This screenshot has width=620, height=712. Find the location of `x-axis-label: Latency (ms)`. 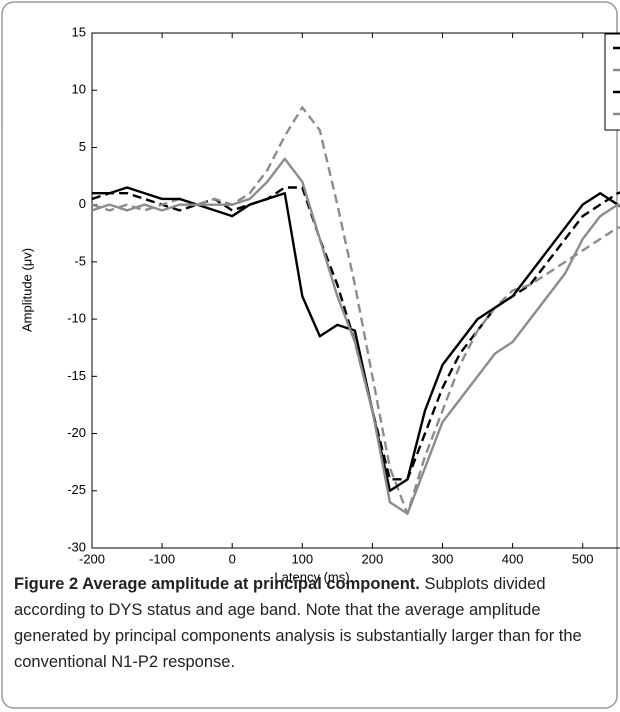

x-axis-label: Latency (ms) is located at coordinates (311, 576).